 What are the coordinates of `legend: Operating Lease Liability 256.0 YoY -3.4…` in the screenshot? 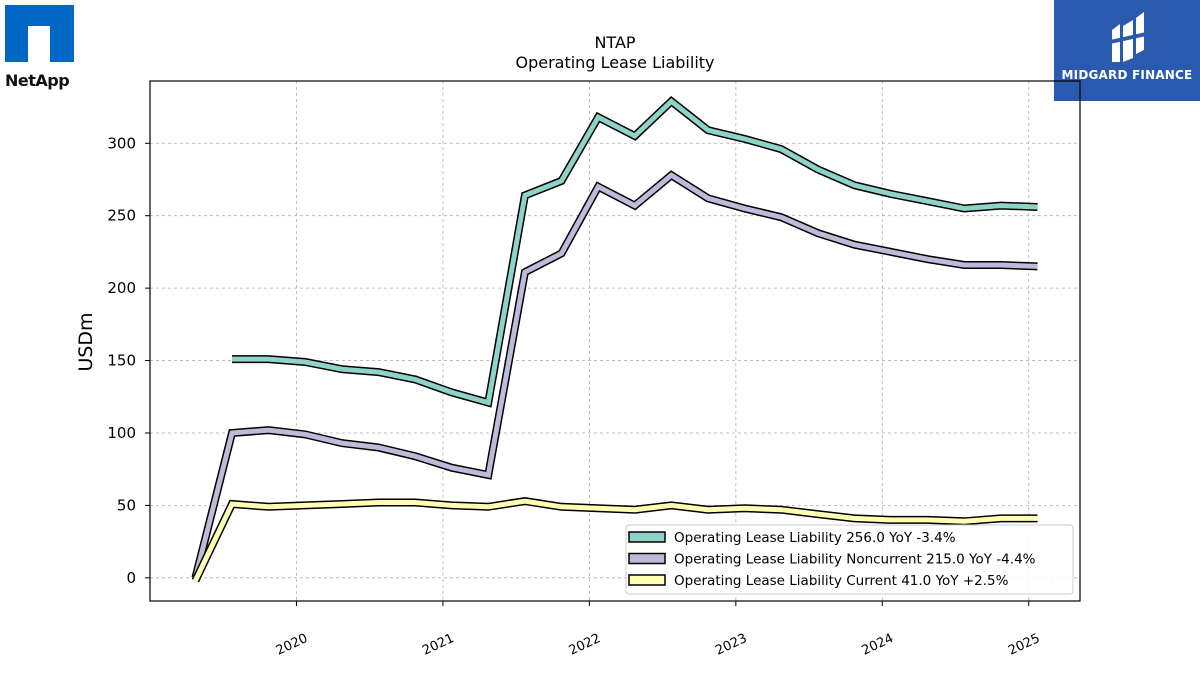 It's located at (849, 559).